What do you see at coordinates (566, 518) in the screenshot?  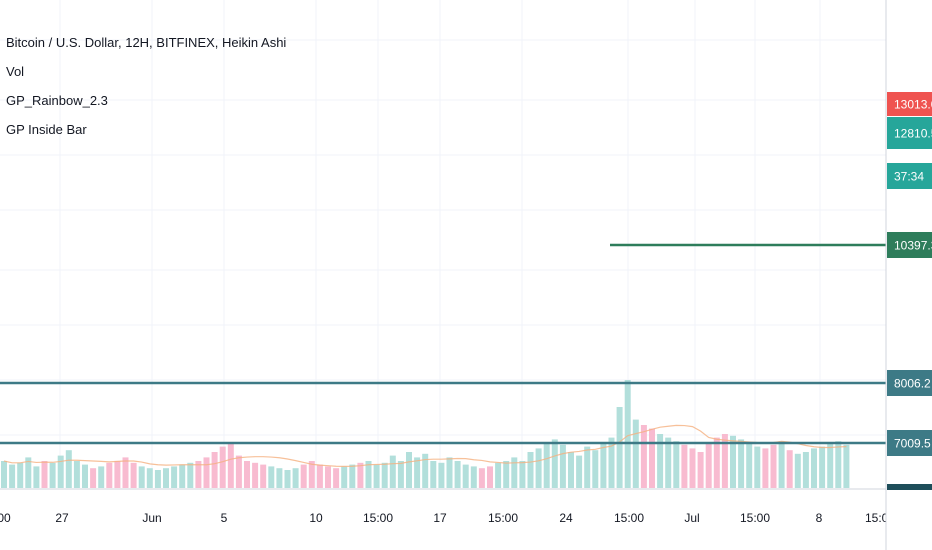 I see `x-tick-label: 24` at bounding box center [566, 518].